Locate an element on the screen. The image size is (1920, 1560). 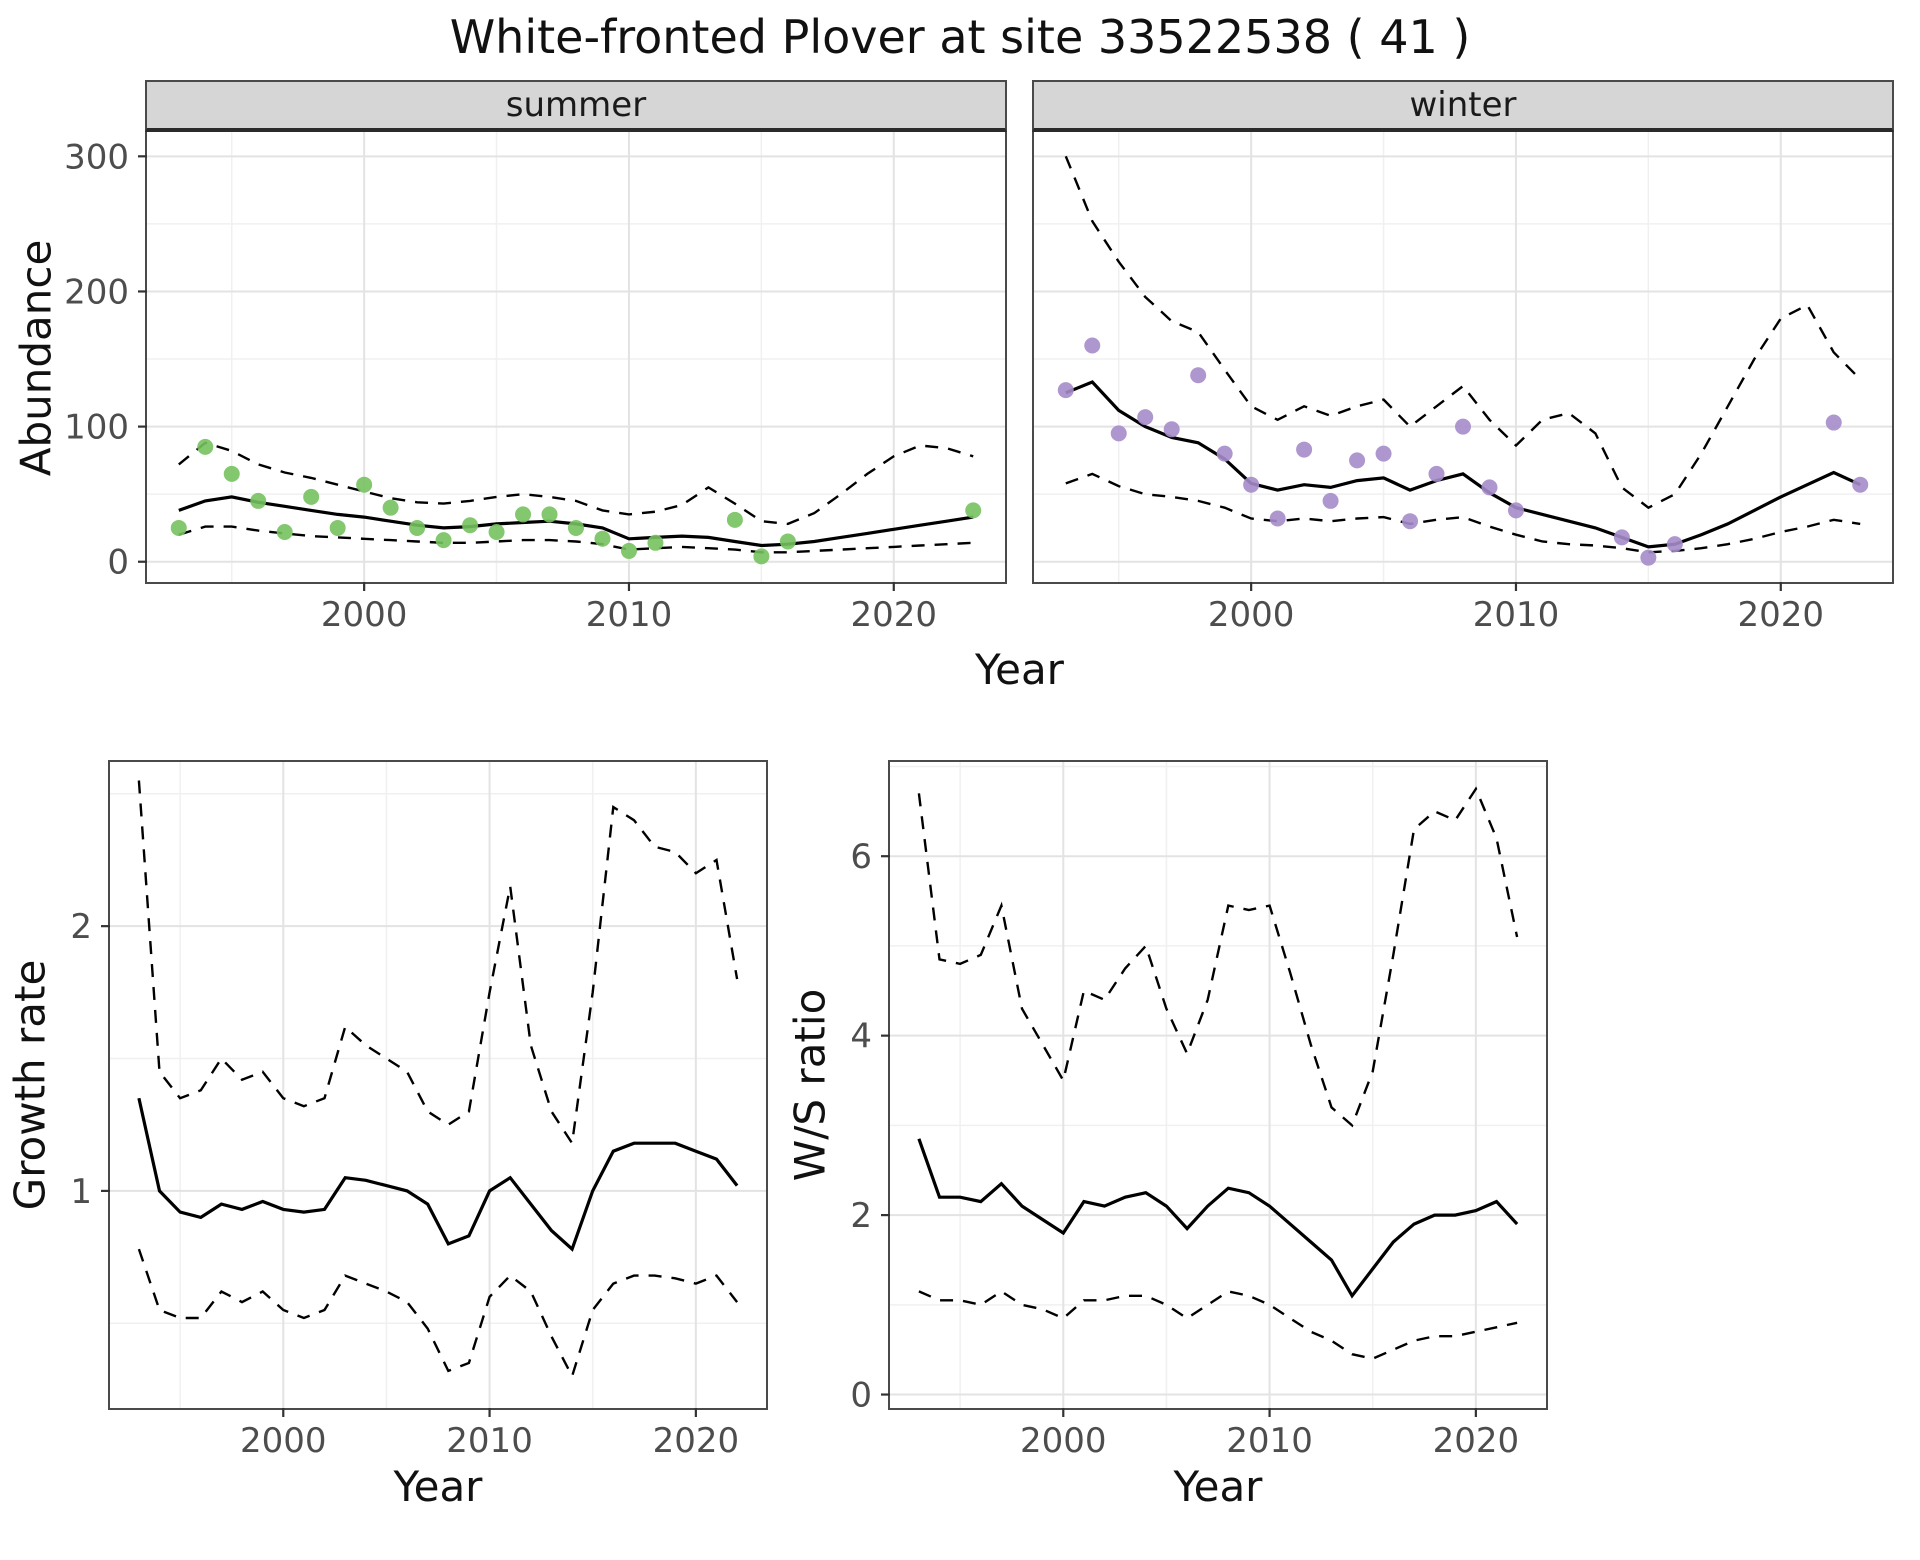
chart-abundance-winter: 2000 2010 2020 is located at coordinates (1463, 383).